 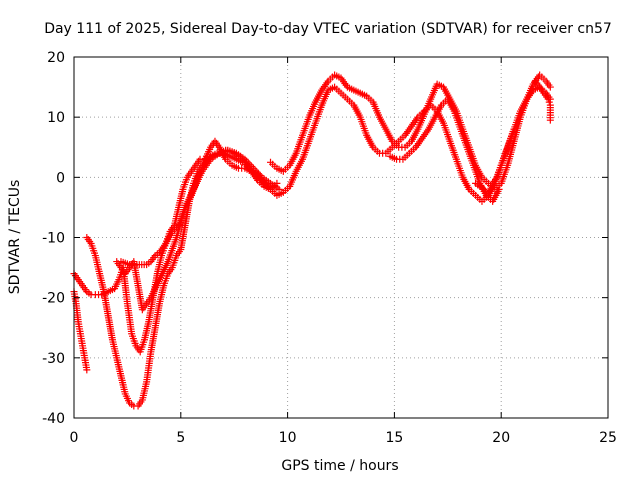 I want to click on y-tick-label: -40, so click(x=53, y=419).